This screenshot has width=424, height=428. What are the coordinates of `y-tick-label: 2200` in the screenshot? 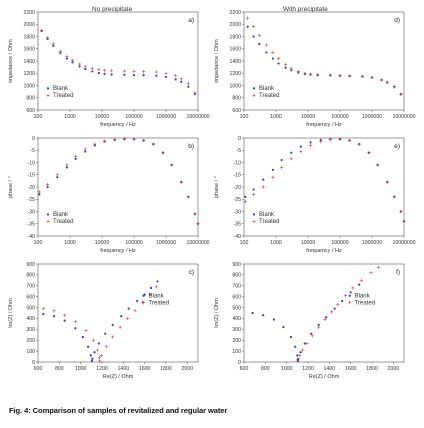 It's located at (29, 13).